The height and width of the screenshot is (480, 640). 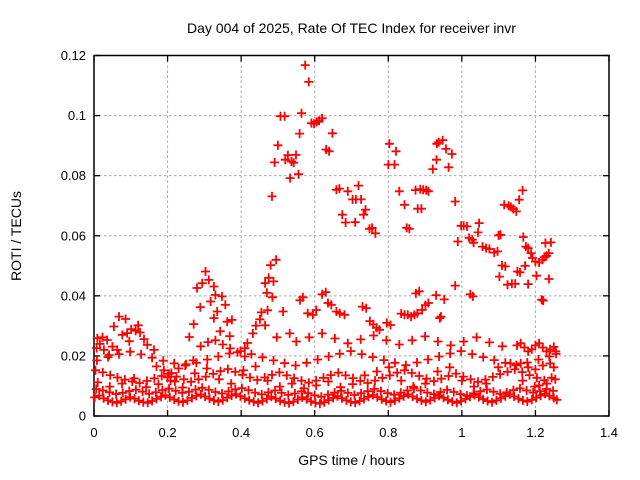 I want to click on x-tick-label: 0.8, so click(x=388, y=432).